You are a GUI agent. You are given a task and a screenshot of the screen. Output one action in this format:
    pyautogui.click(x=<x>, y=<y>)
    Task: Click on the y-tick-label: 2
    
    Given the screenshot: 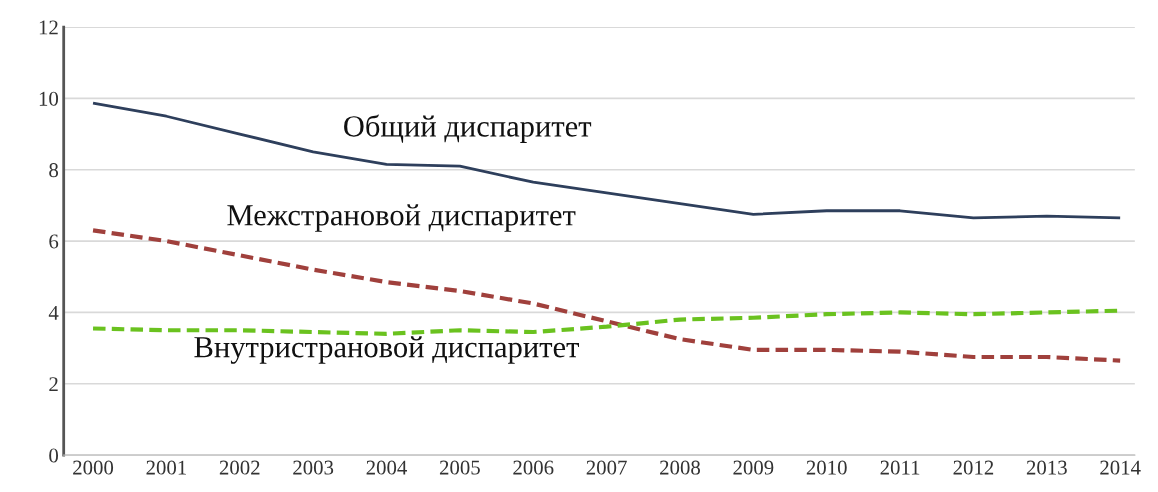 What is the action you would take?
    pyautogui.click(x=53, y=384)
    